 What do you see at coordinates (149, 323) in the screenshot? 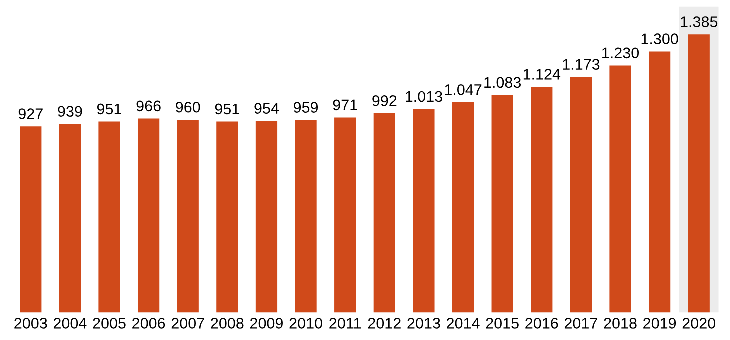
I see `x-tick-label: 2006` at bounding box center [149, 323].